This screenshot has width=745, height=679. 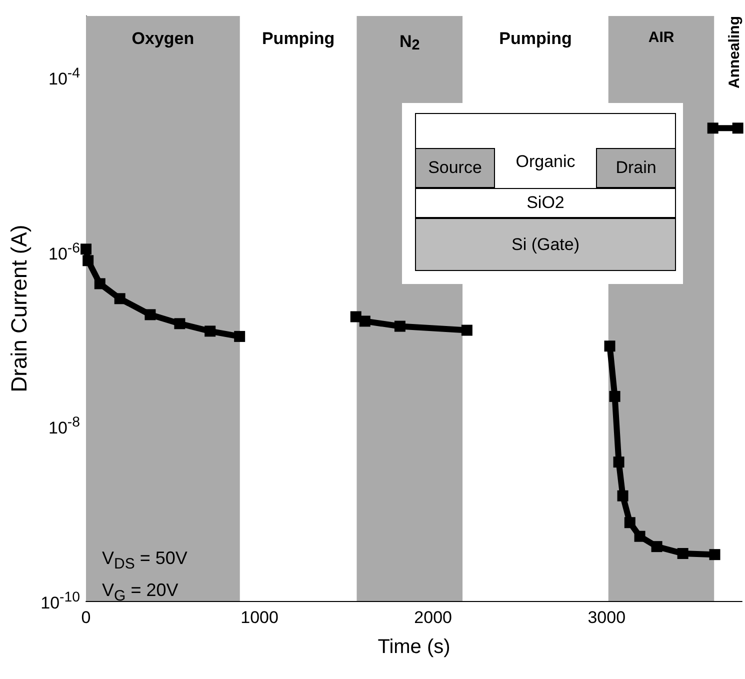 What do you see at coordinates (86, 617) in the screenshot?
I see `x-tick-label: 0` at bounding box center [86, 617].